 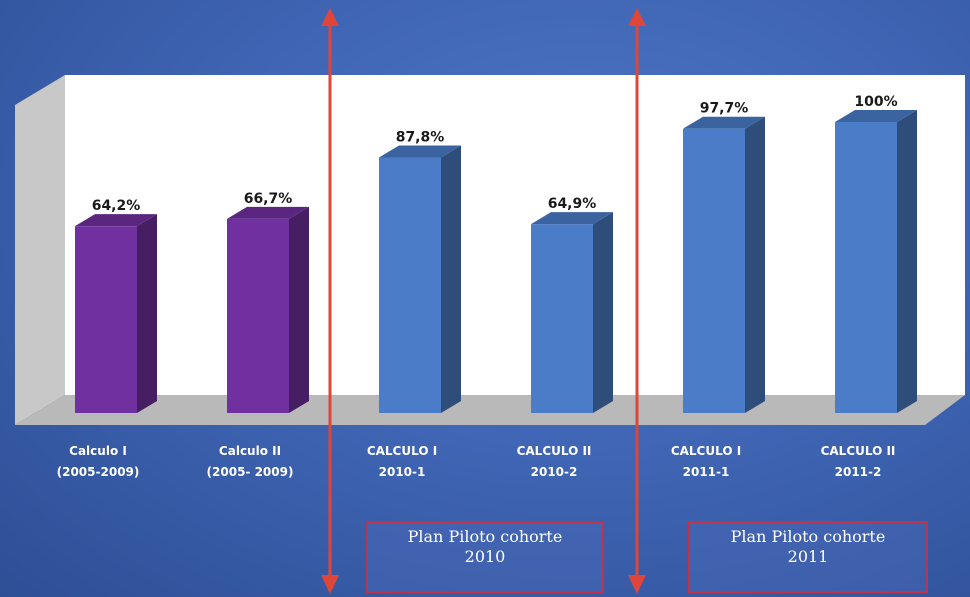 I want to click on category-label-1-line-1: Calculo I, so click(x=98, y=451).